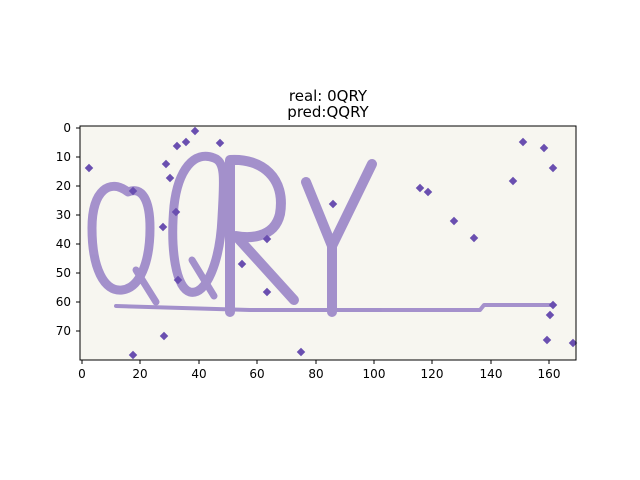 This screenshot has width=640, height=480. I want to click on x-tick-label: 20, so click(139, 374).